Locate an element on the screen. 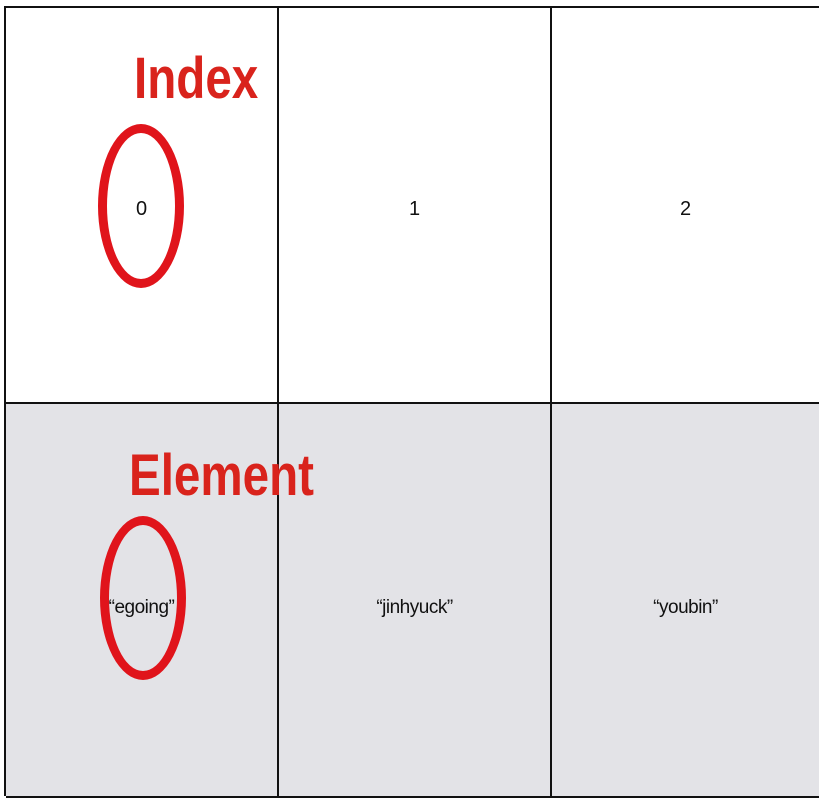 This screenshot has height=799, width=819. index-value-2: 2 is located at coordinates (685, 208).